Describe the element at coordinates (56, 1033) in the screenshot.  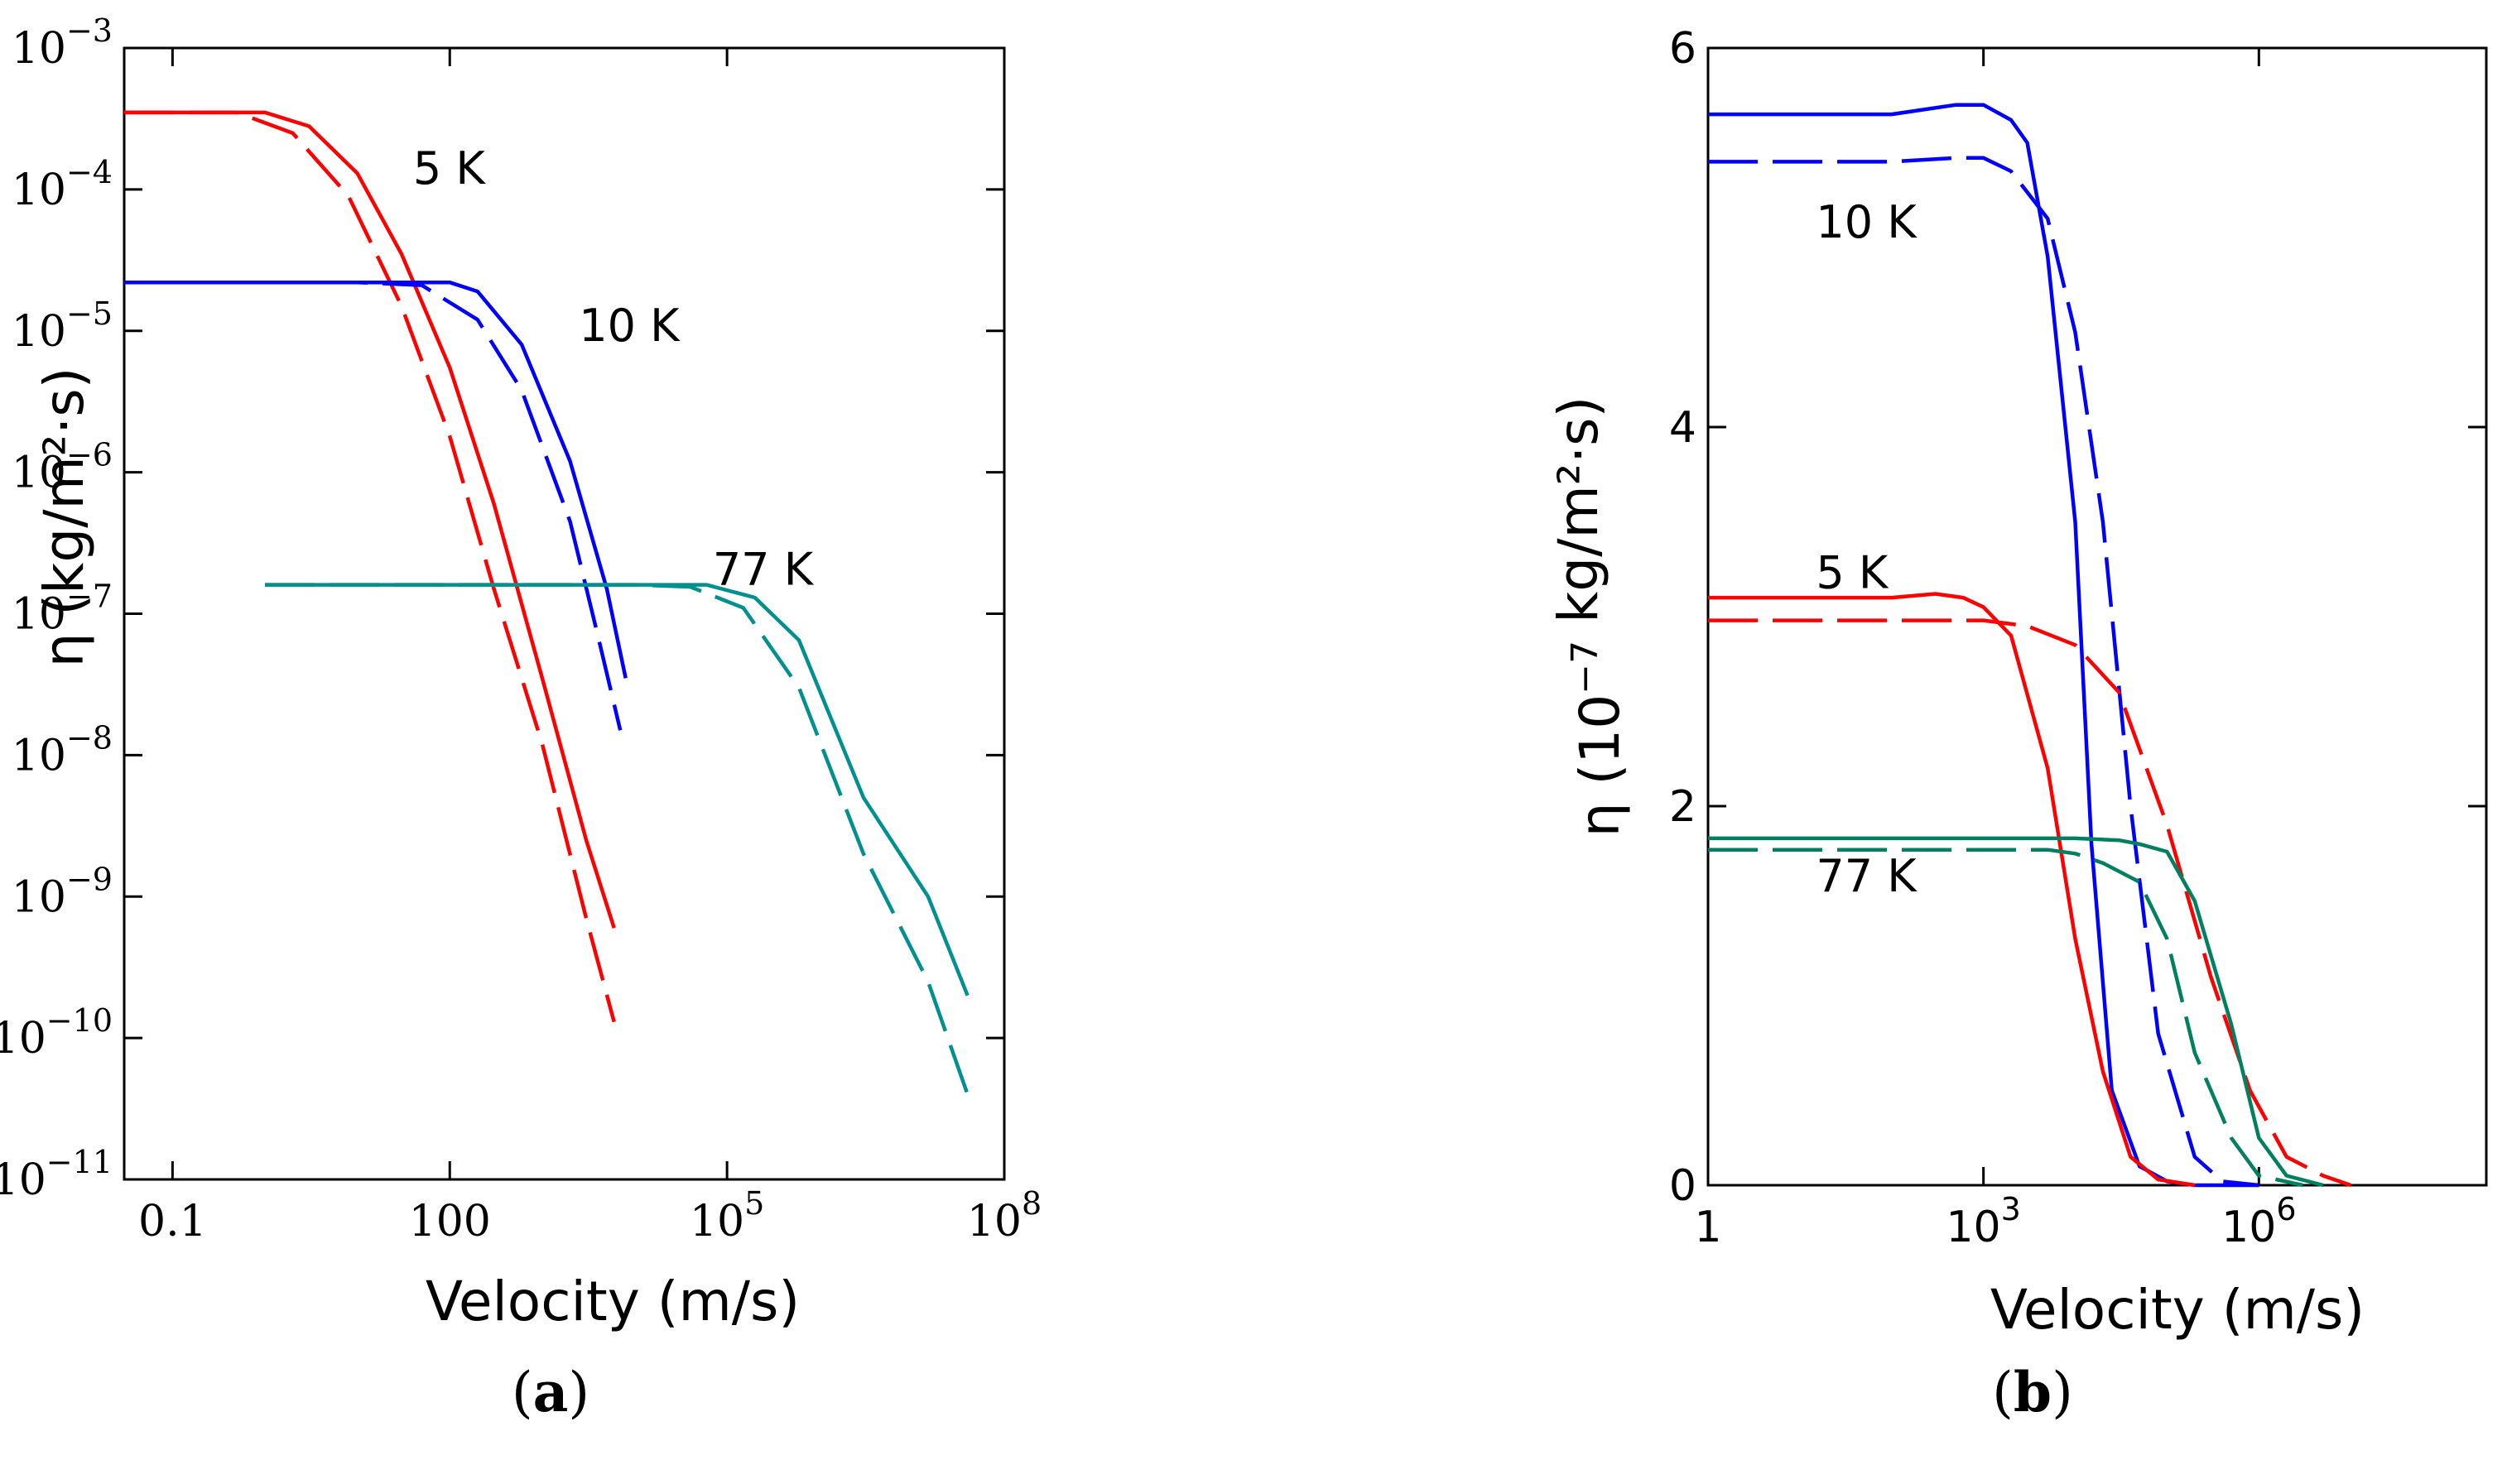
I see `y-tick-label: 10⁻¹⁰` at that location.